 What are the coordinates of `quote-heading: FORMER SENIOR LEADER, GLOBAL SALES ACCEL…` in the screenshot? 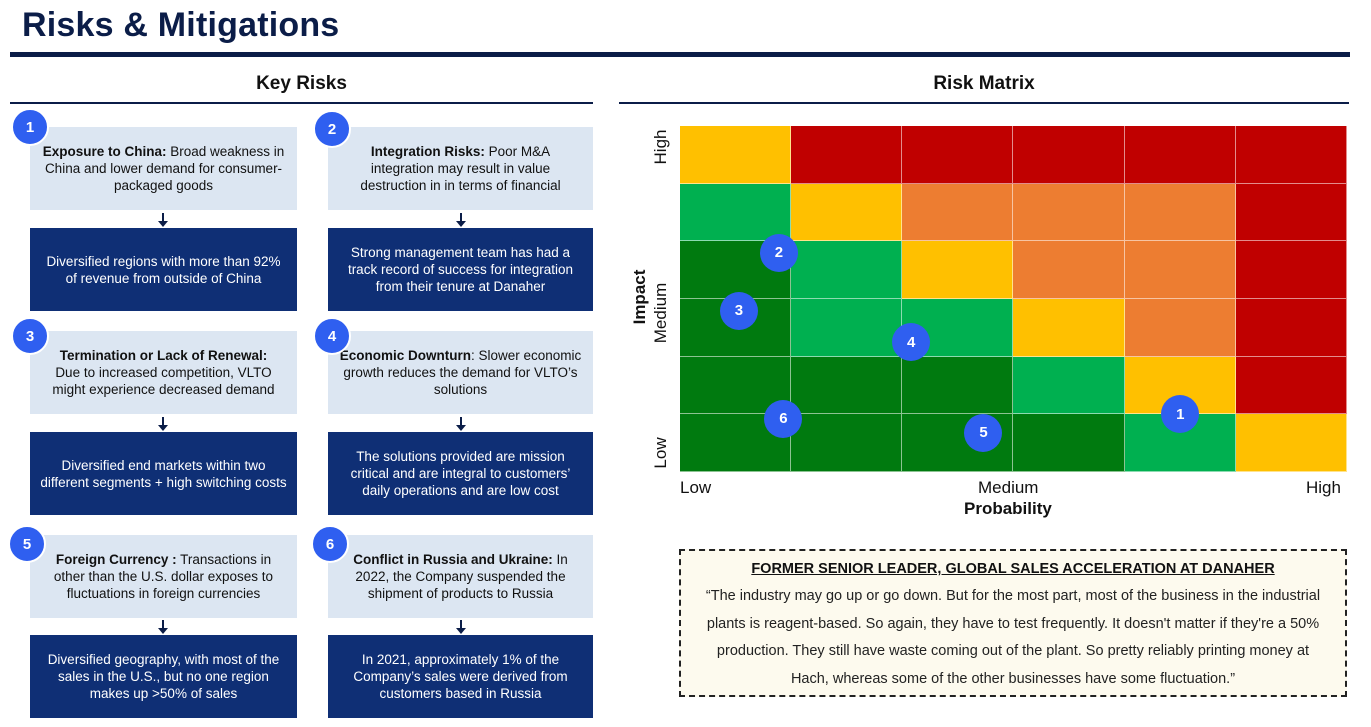 It's located at (1013, 569).